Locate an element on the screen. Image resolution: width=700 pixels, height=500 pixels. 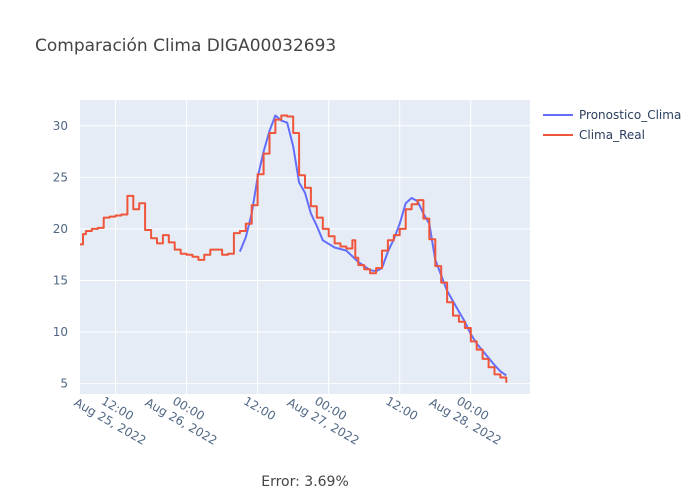
y-tick-label-4: 25 is located at coordinates (60, 177).